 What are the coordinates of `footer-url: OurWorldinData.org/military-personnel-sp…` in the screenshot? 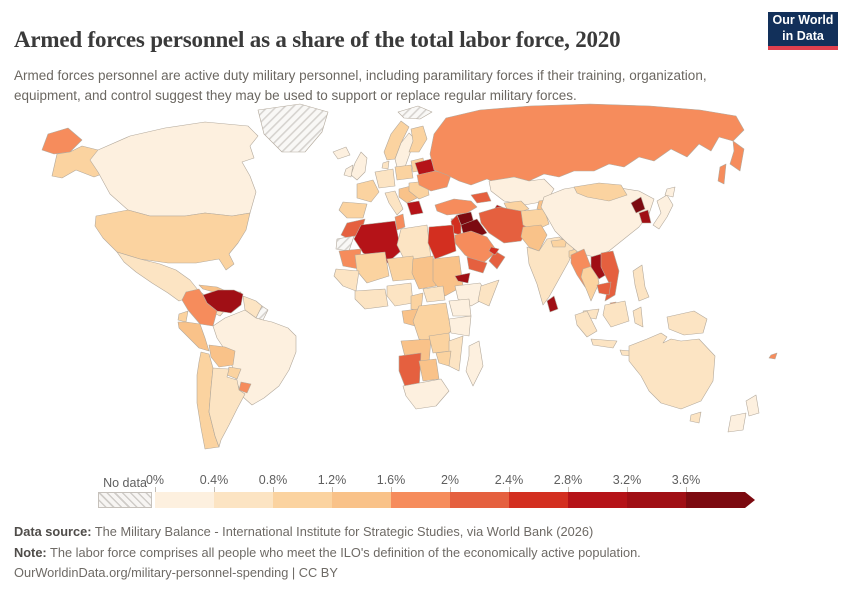 It's located at (176, 573).